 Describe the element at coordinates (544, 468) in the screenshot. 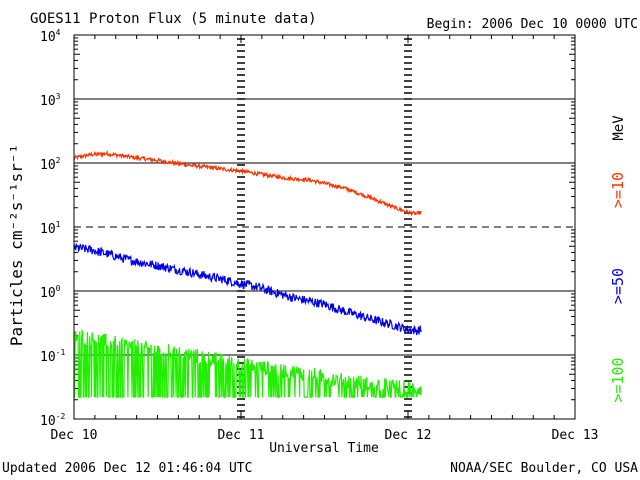

I see `credit-label: NOAA/SEC Boulder, CO USA` at that location.